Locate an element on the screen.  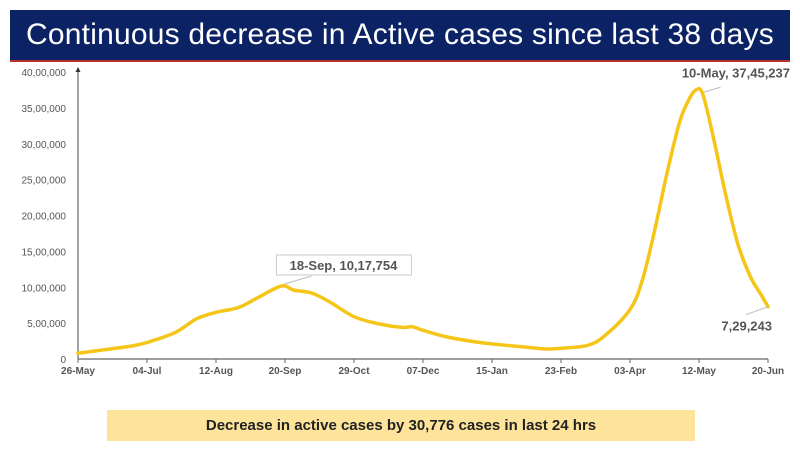
annotation-peak-may: 10-May, 37,45,237 is located at coordinates (736, 72).